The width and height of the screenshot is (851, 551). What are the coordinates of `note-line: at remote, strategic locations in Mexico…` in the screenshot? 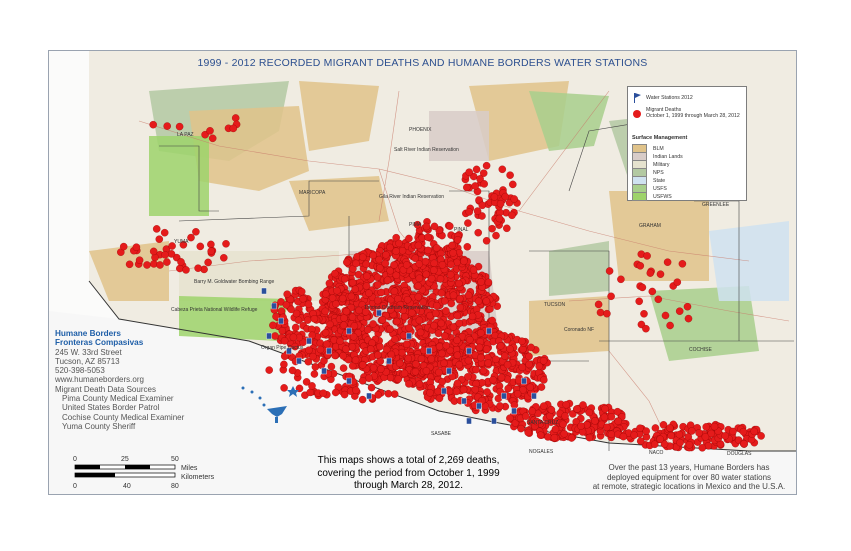 It's located at (689, 486).